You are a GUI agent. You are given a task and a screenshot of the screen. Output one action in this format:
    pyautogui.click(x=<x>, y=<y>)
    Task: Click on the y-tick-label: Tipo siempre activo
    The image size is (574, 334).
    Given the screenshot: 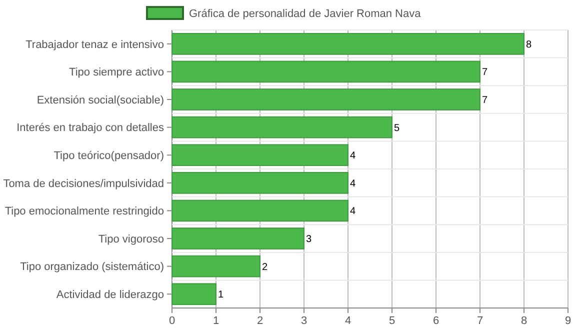 What is the action you would take?
    pyautogui.click(x=116, y=72)
    